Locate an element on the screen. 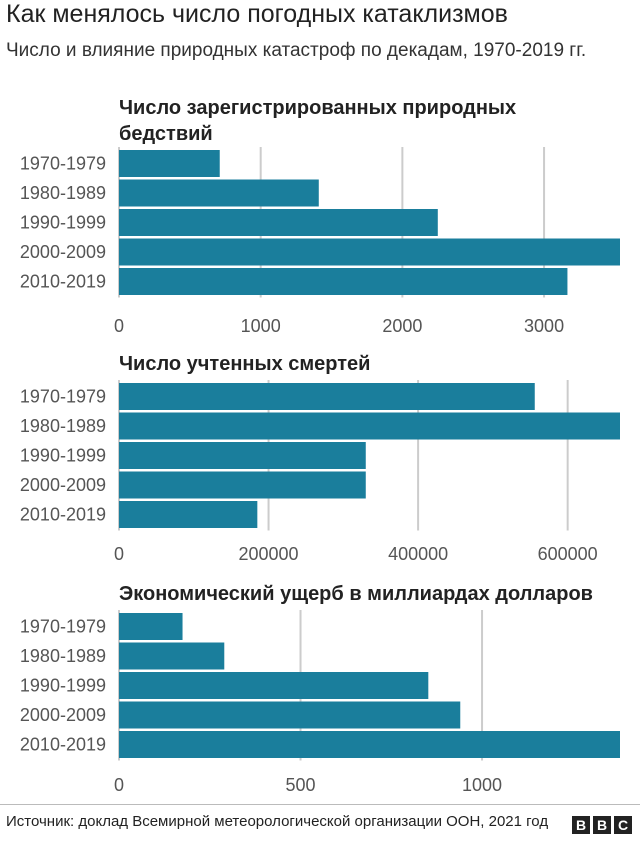 The height and width of the screenshot is (854, 640). tick-label: 200000 is located at coordinates (269, 554).